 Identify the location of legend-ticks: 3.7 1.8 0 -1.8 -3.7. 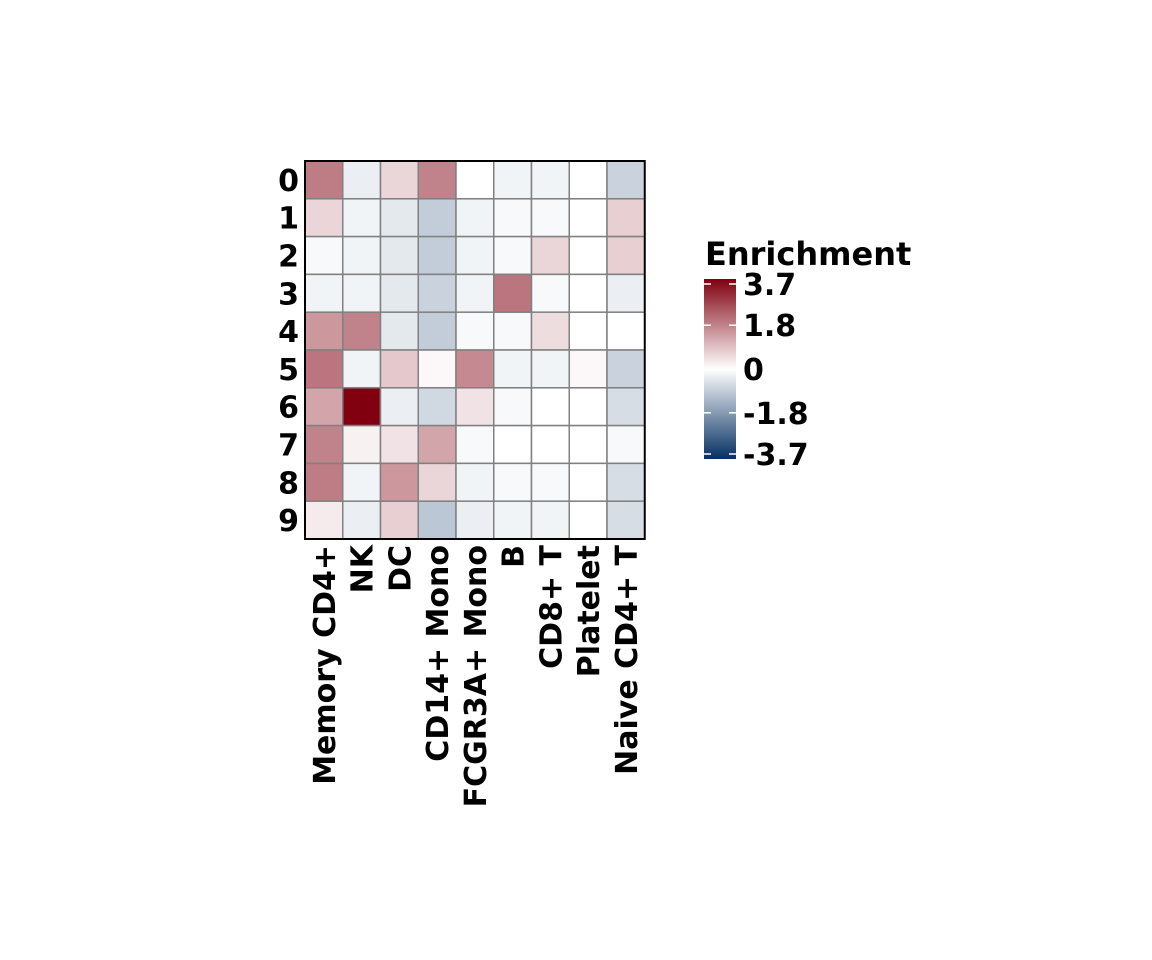
(756, 370).